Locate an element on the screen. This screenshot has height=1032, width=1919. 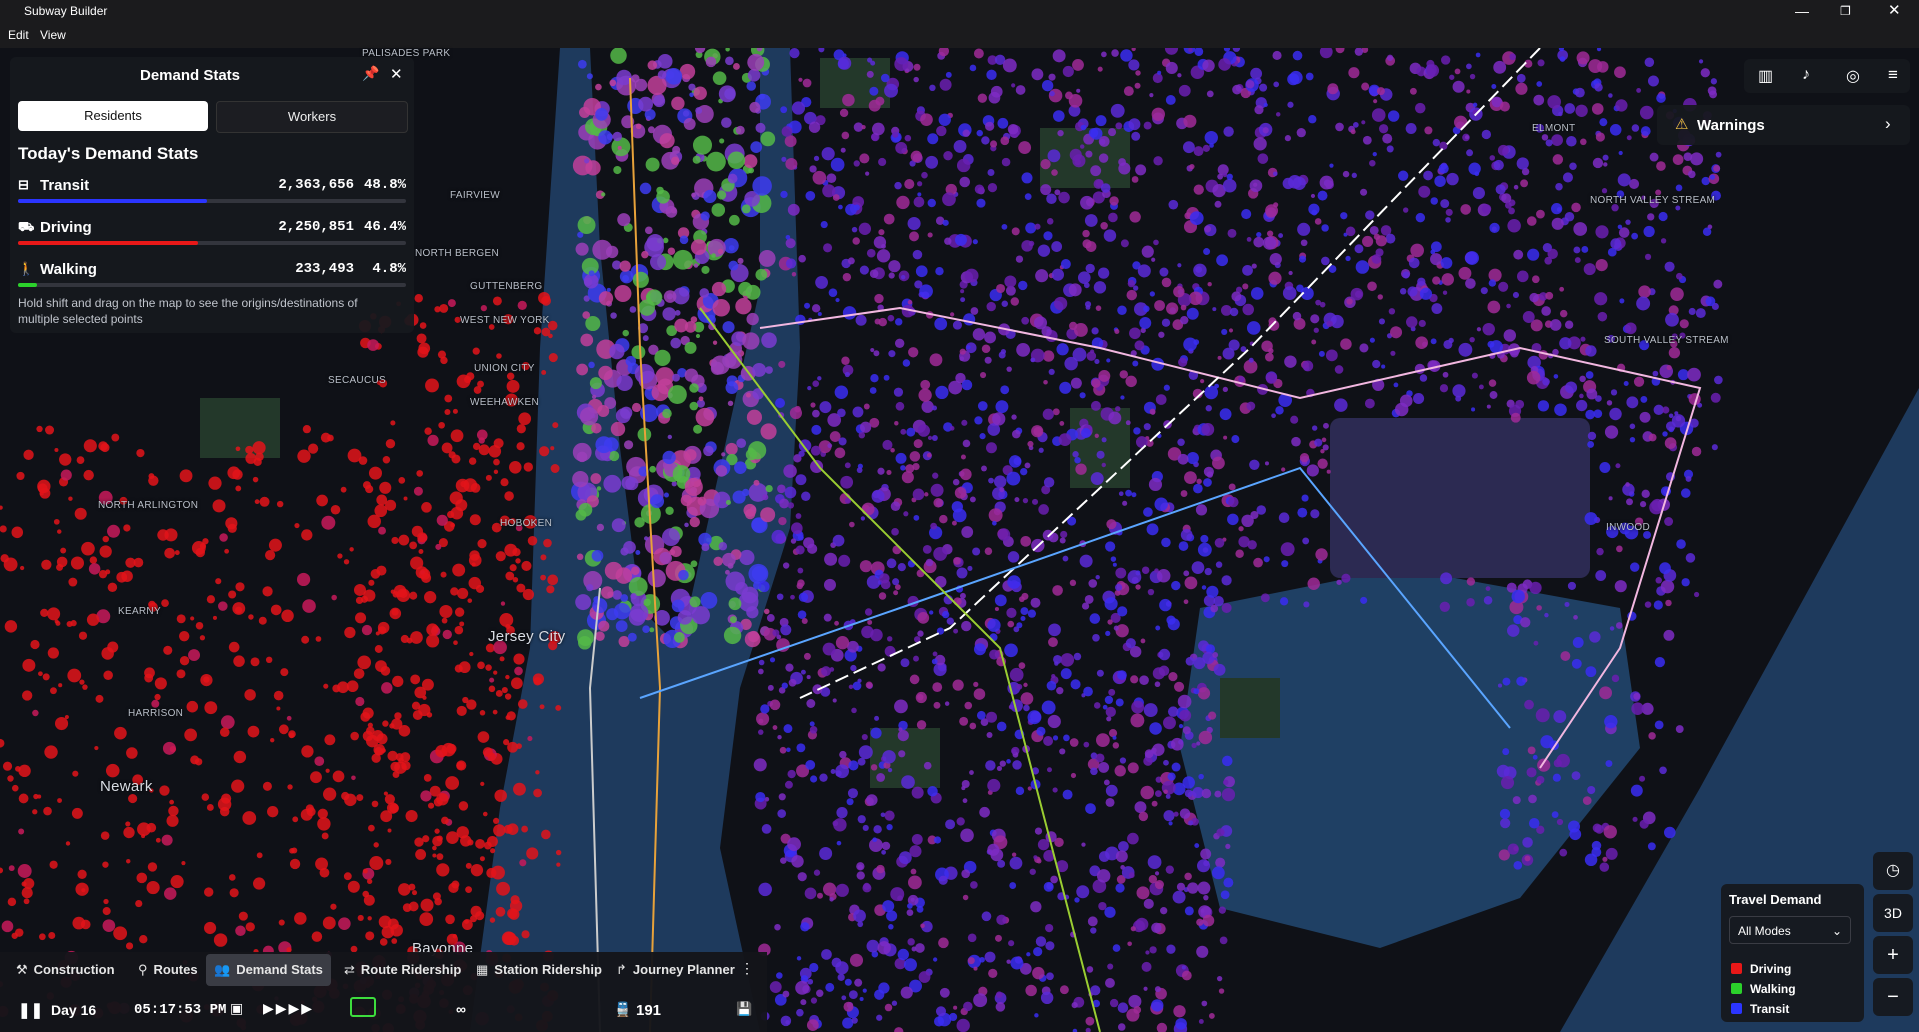
mode-select: All Modes ⌄ is located at coordinates (1790, 930).